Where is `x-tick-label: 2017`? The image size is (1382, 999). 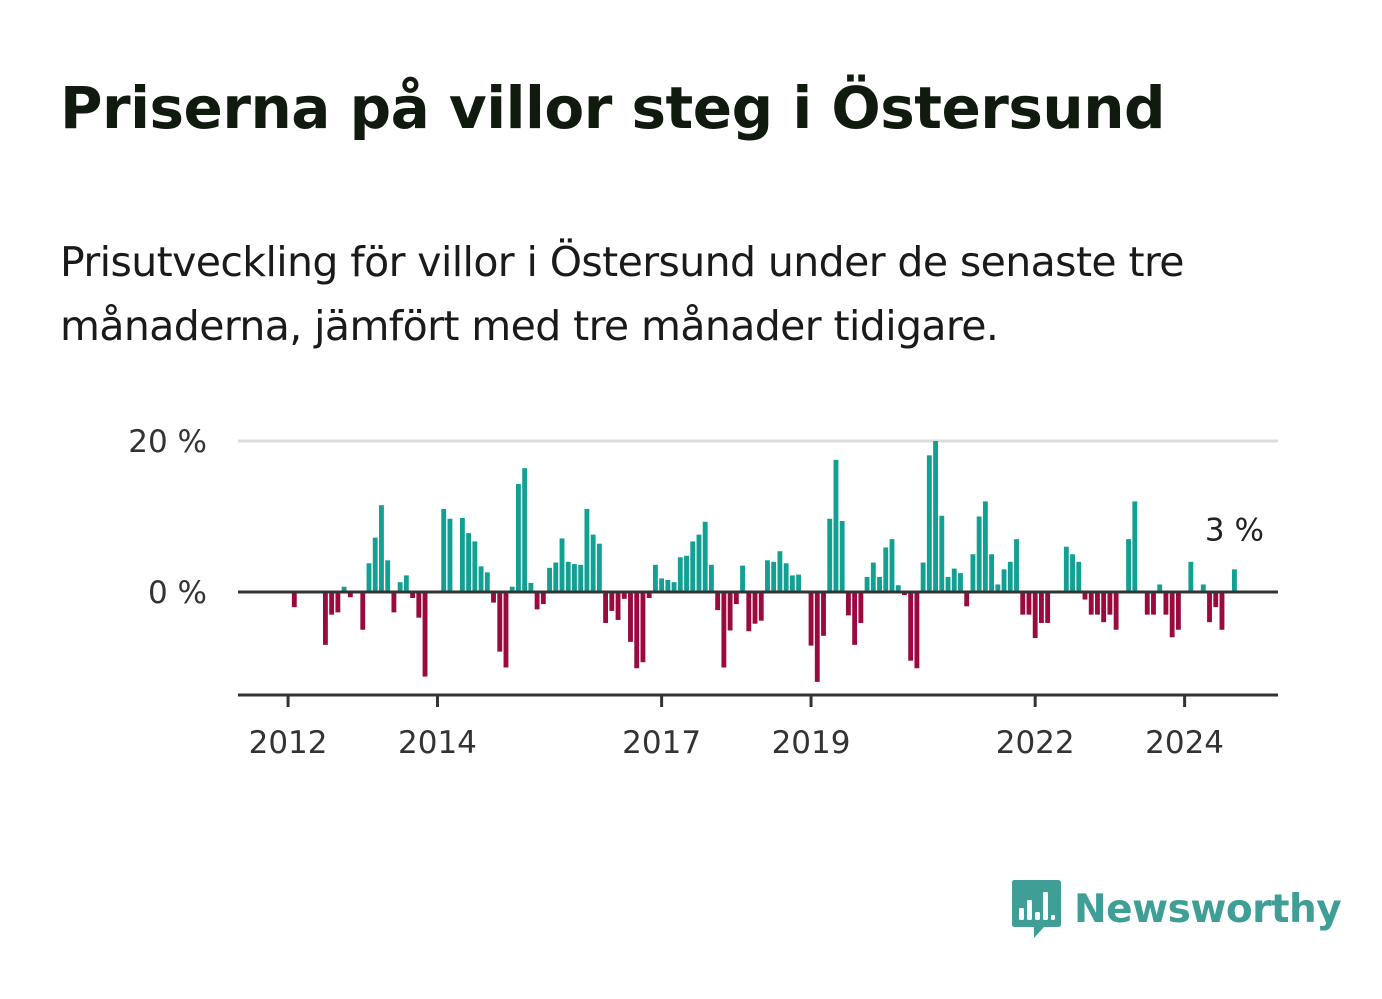 x-tick-label: 2017 is located at coordinates (661, 743).